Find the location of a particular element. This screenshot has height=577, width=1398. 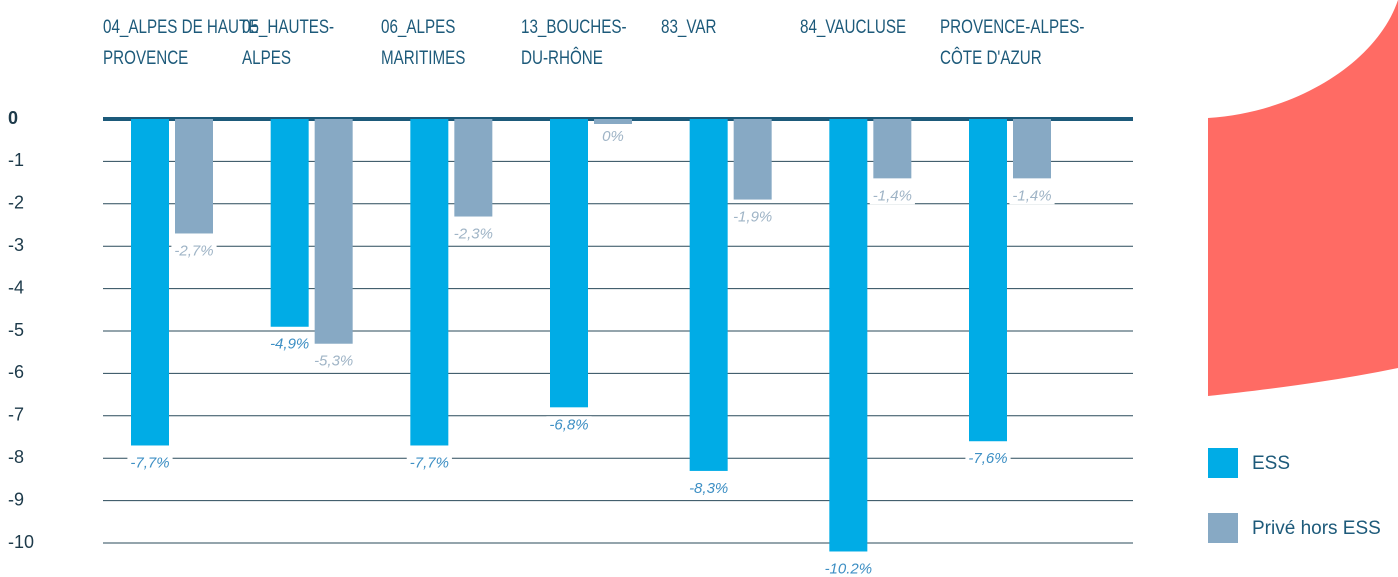

y-tick-label: -7 is located at coordinates (16, 415).